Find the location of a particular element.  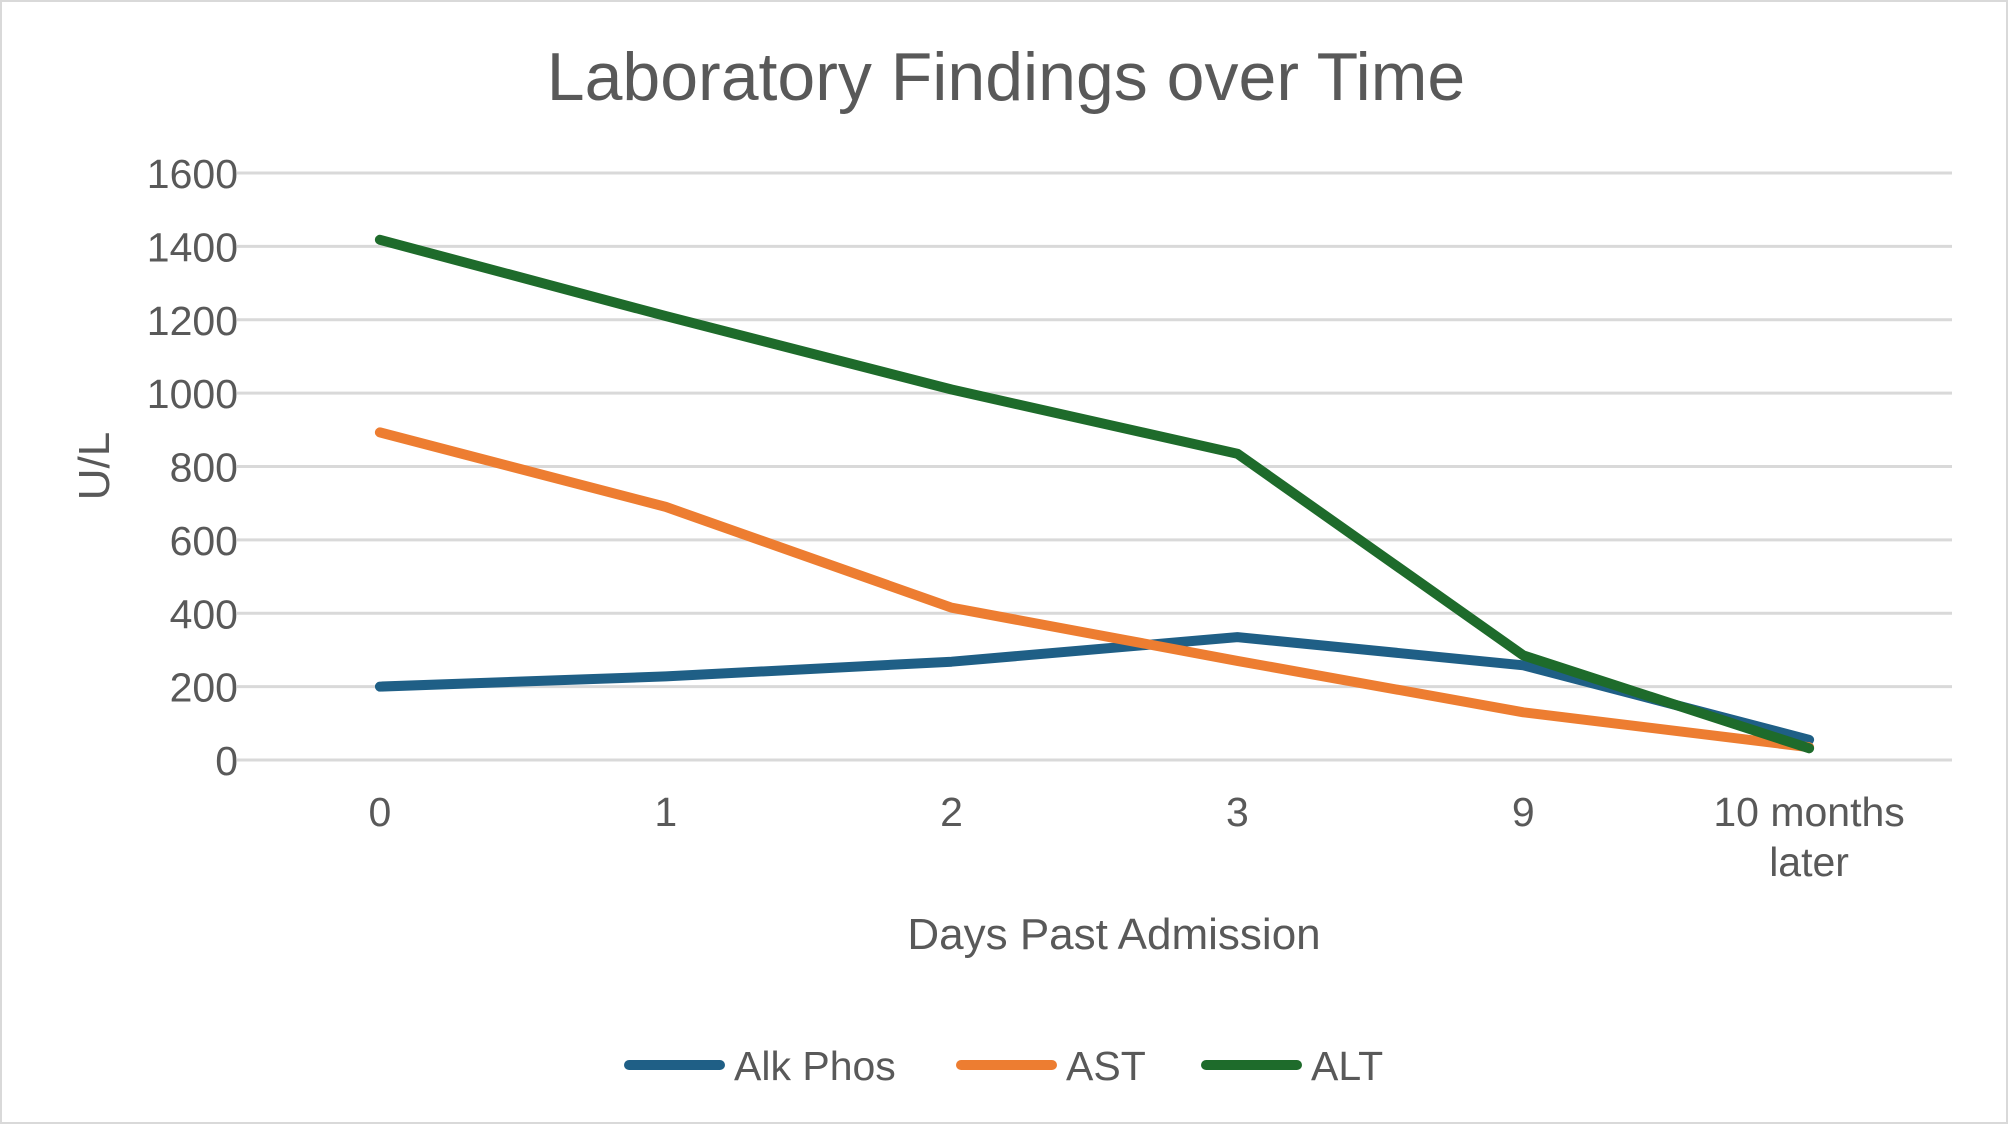

x-tick-label: 3 is located at coordinates (1237, 812).